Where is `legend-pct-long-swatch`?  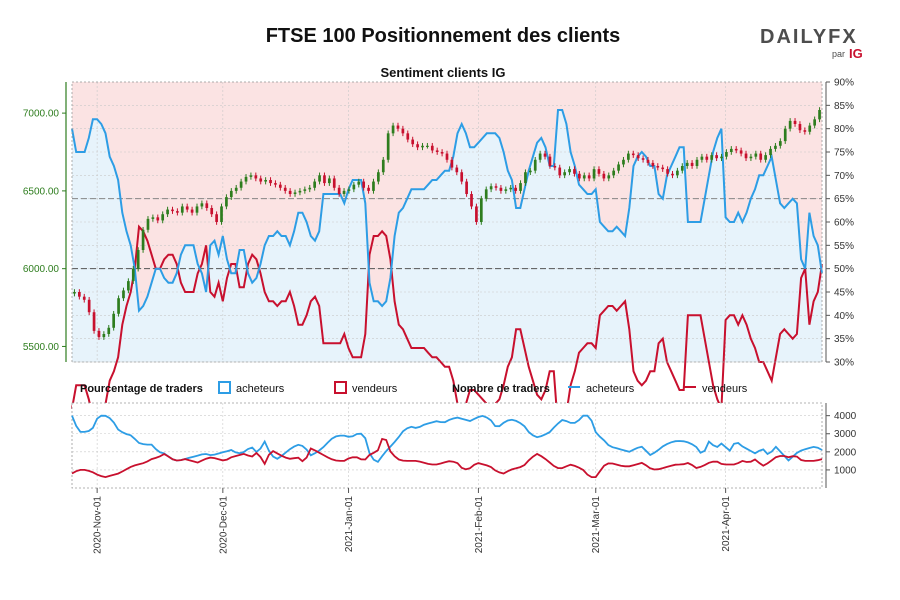 legend-pct-long-swatch is located at coordinates (224, 387).